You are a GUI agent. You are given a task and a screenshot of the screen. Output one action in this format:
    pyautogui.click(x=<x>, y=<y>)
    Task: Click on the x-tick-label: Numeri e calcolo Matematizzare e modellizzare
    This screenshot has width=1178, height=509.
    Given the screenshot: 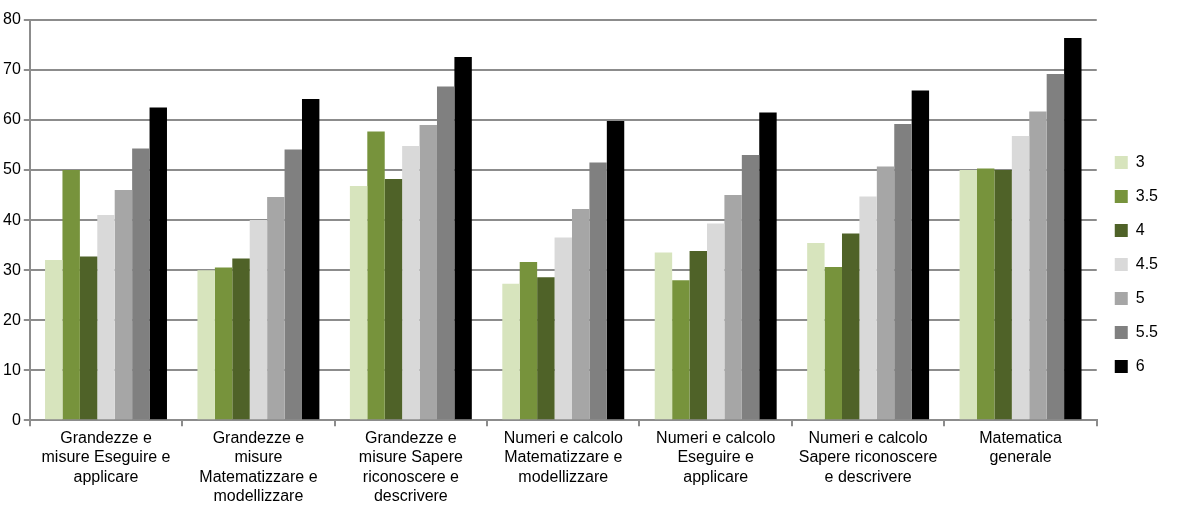 What is the action you would take?
    pyautogui.click(x=563, y=457)
    